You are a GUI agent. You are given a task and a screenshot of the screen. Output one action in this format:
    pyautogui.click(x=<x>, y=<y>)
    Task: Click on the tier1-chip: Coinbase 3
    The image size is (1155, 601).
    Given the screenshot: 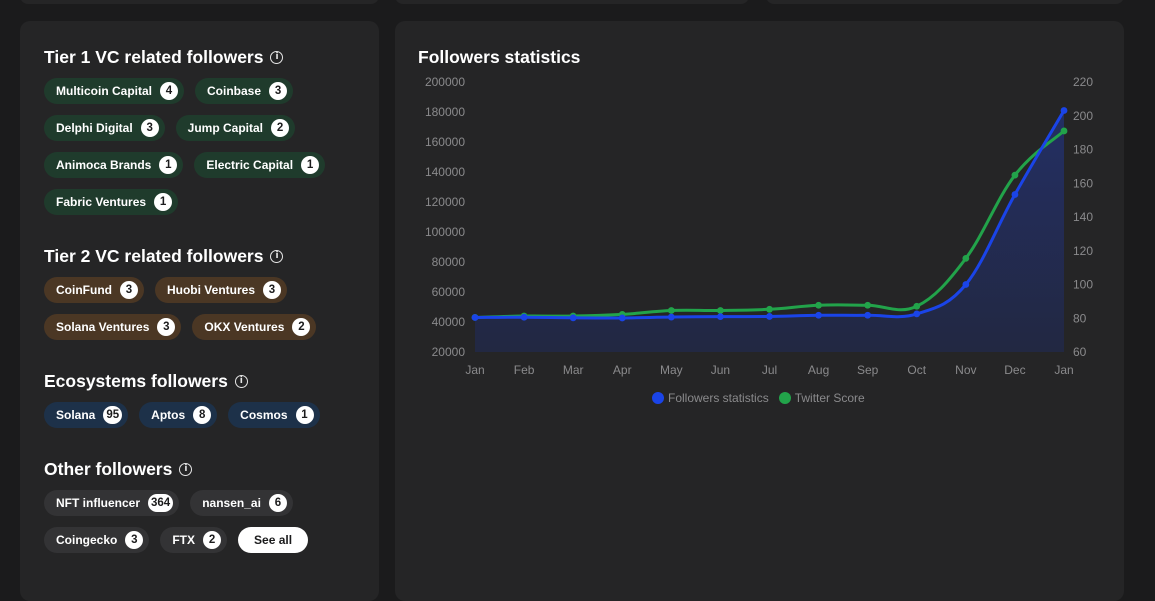 What is the action you would take?
    pyautogui.click(x=244, y=91)
    